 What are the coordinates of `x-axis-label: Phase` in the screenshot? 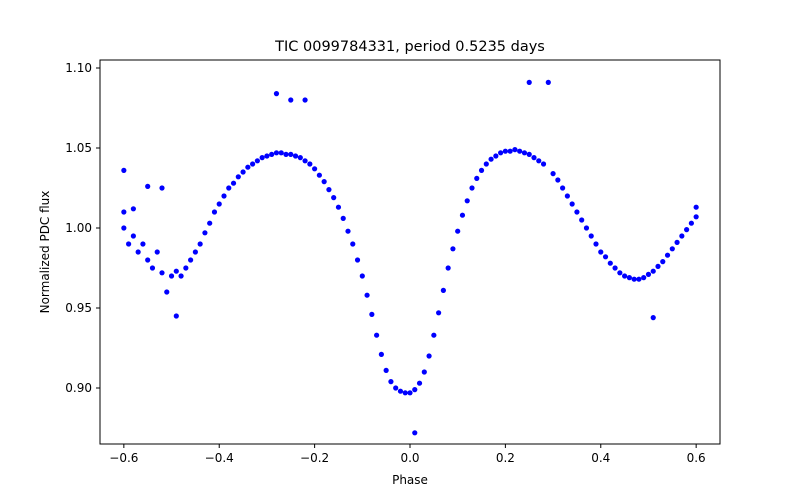 It's located at (410, 480).